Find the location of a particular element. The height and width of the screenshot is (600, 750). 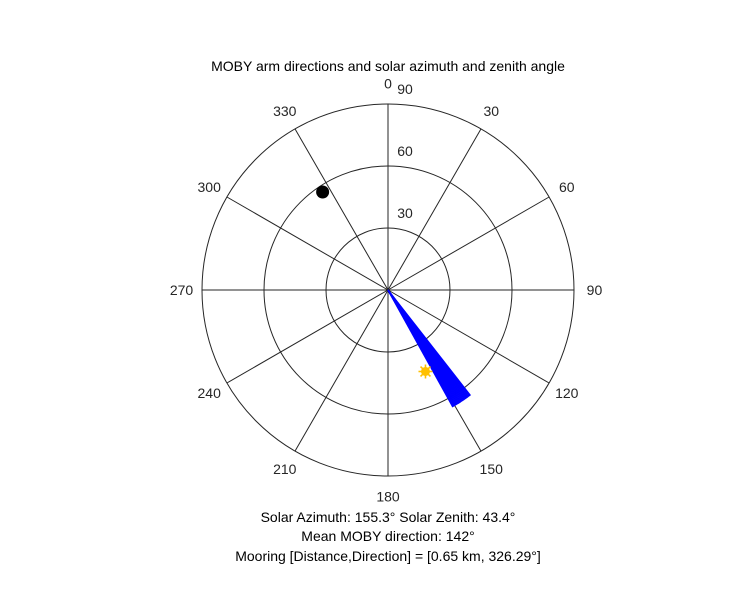

angle-tick-label-270: 270 is located at coordinates (182, 290).